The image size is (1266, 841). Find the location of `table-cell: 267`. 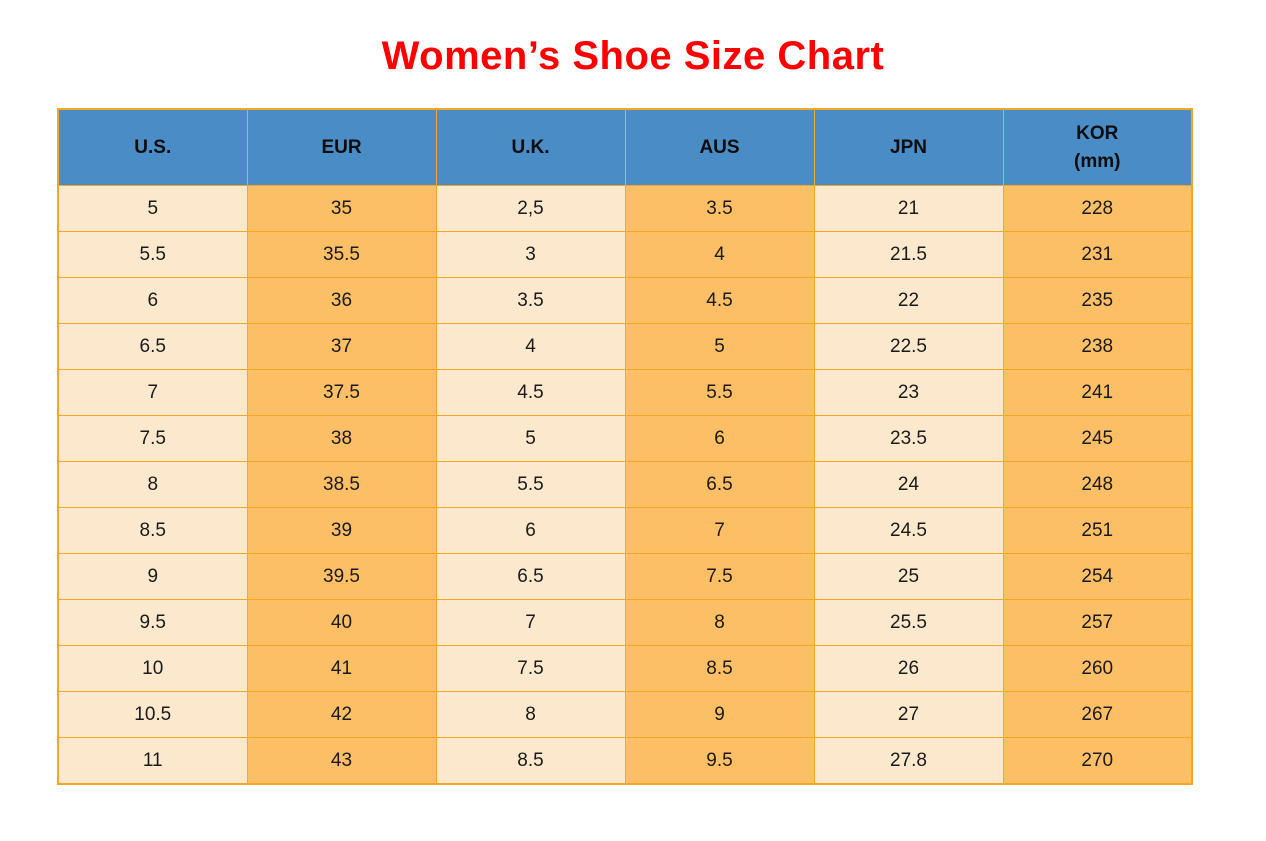

table-cell: 267 is located at coordinates (1097, 714).